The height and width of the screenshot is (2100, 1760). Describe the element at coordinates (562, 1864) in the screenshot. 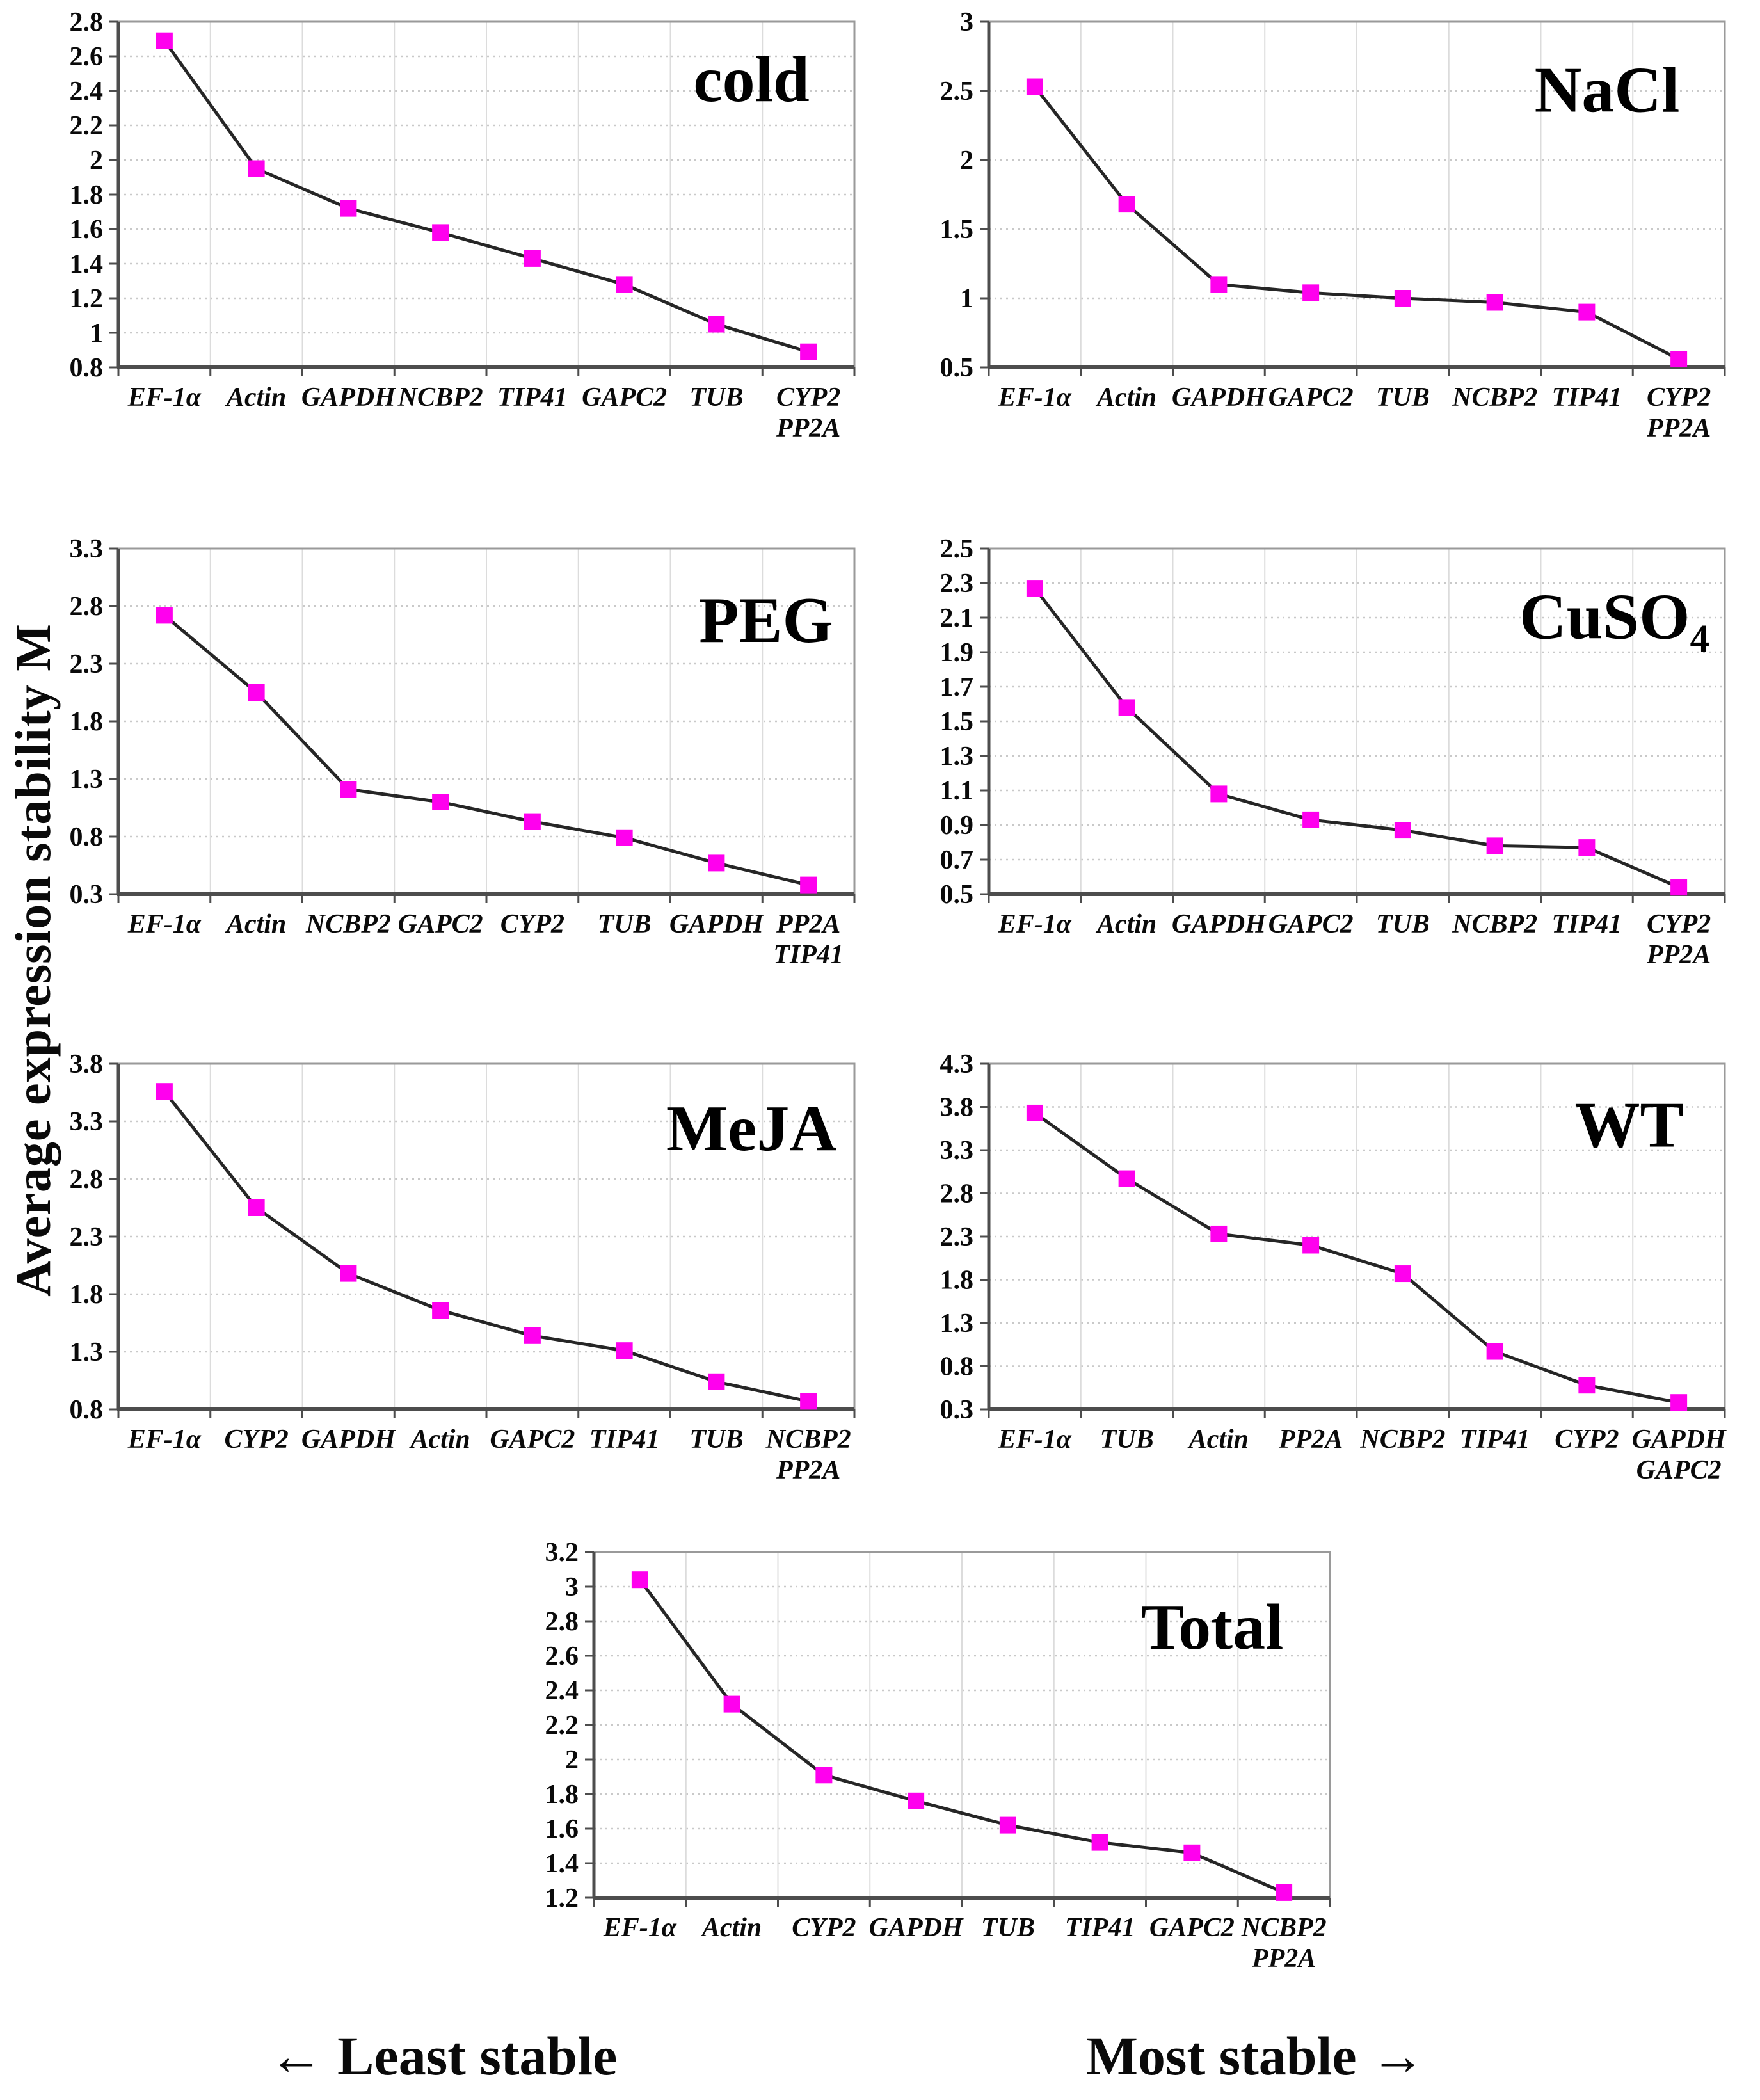

I see `y-tick-label: 1.4` at that location.